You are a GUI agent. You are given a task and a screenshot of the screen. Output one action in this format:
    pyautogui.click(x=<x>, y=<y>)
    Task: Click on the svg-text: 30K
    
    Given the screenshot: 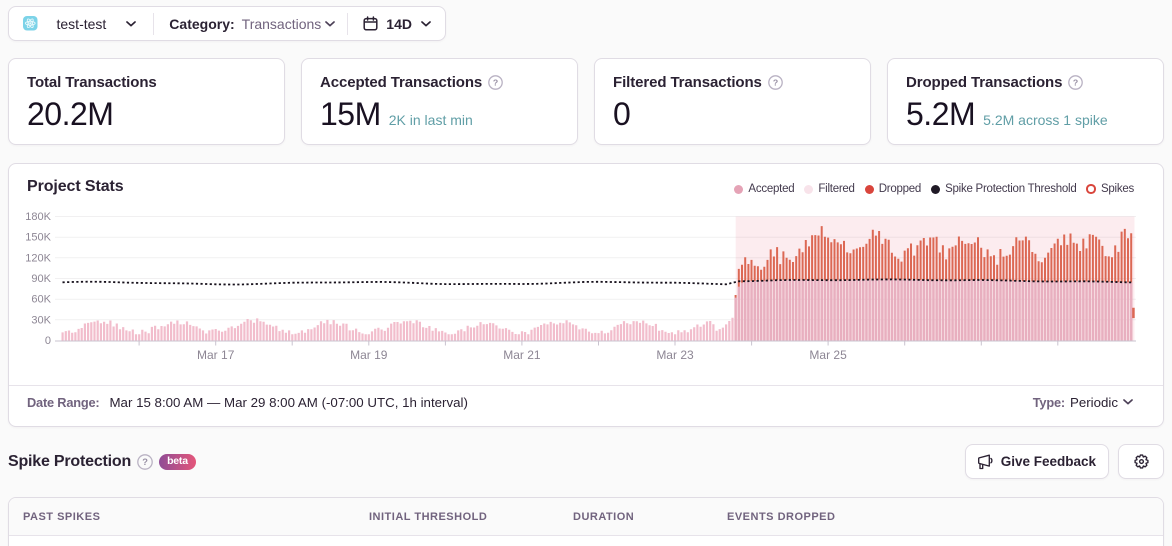 What is the action you would take?
    pyautogui.click(x=41, y=320)
    